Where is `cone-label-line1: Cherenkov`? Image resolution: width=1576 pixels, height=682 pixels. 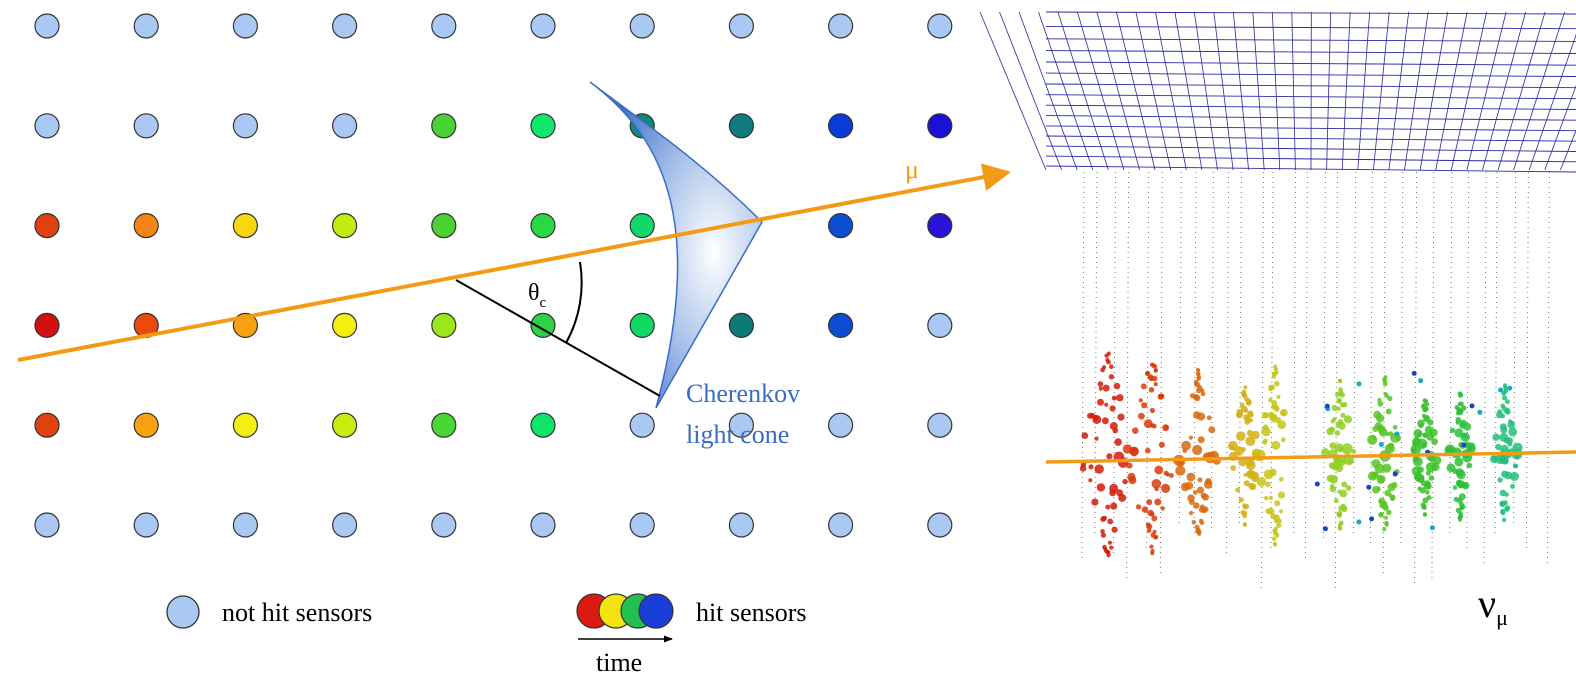 cone-label-line1: Cherenkov is located at coordinates (743, 393).